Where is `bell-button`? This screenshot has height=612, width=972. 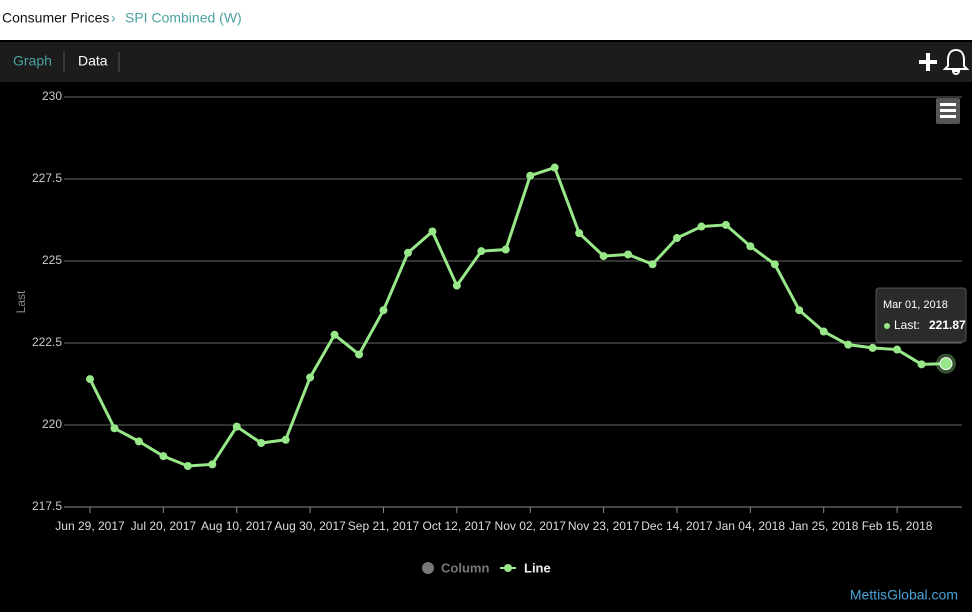 bell-button is located at coordinates (956, 61).